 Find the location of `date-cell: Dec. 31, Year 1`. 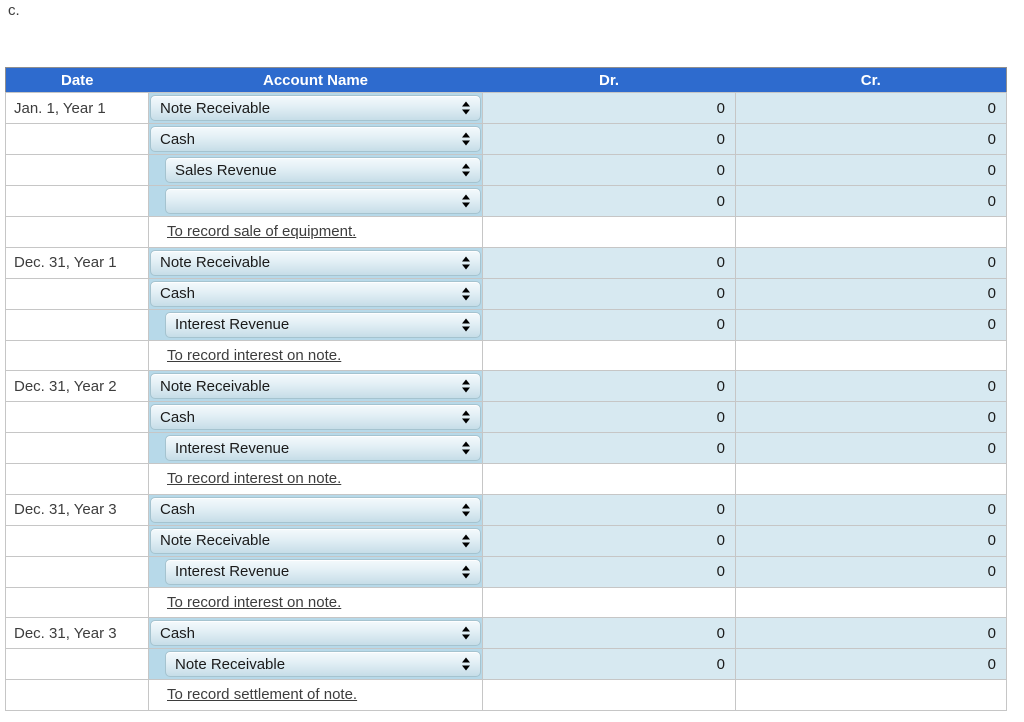

date-cell: Dec. 31, Year 1 is located at coordinates (77, 262).